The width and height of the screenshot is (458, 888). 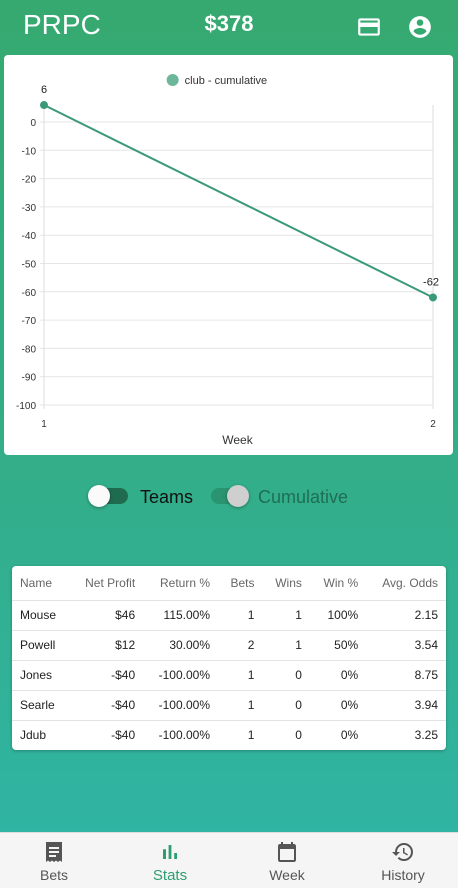 I want to click on table-row: Powell $12 30.00% 2 1 50% 3.54, so click(x=229, y=644).